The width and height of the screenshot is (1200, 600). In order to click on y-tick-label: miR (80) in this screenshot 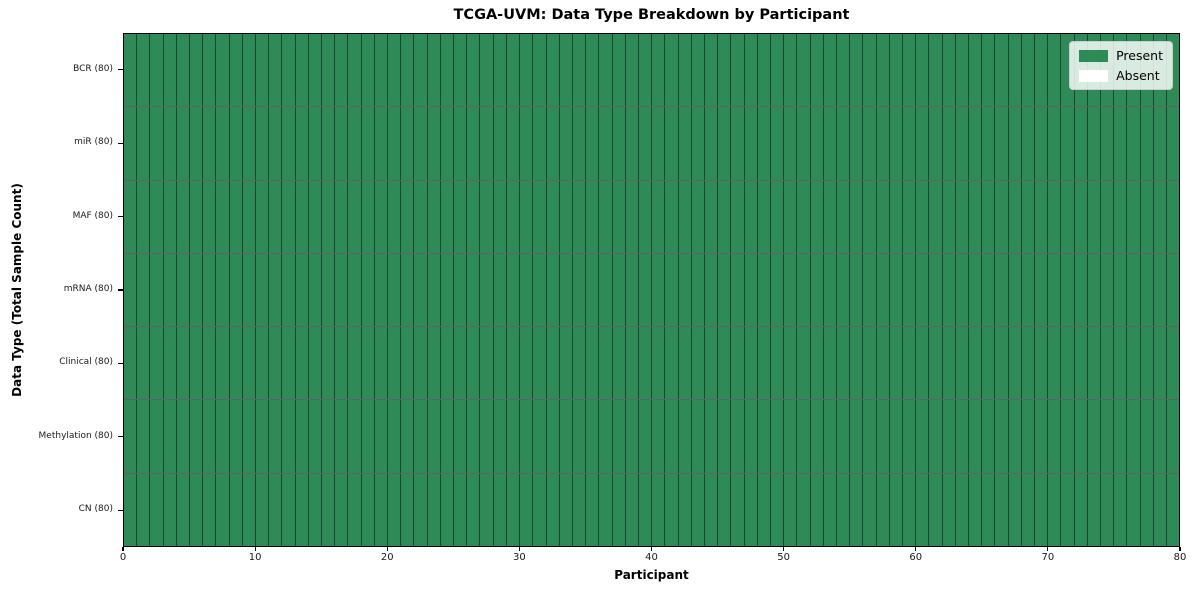, I will do `click(93, 142)`.